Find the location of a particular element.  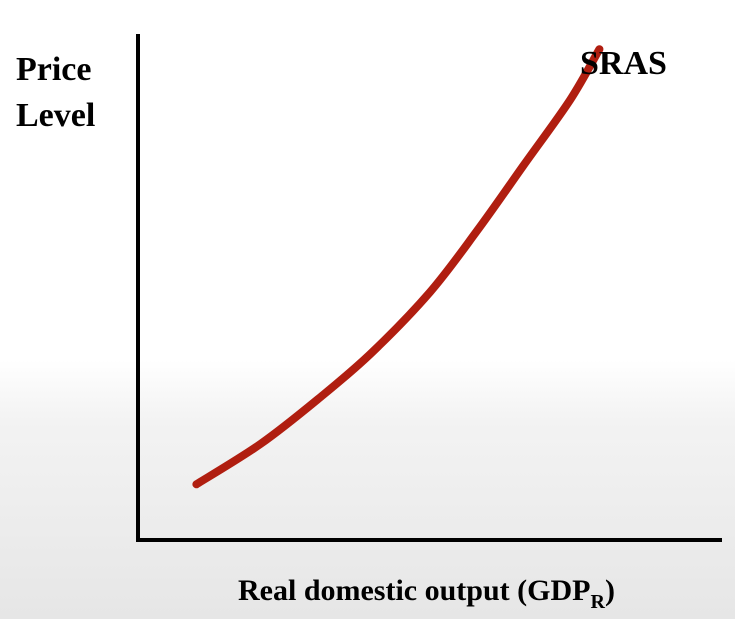

sras-series-label: SRAS is located at coordinates (623, 63).